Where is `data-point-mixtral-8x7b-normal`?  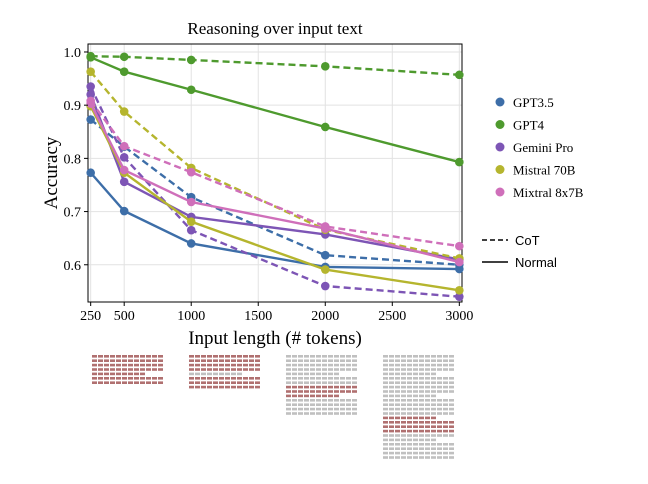 data-point-mixtral-8x7b-normal is located at coordinates (459, 262).